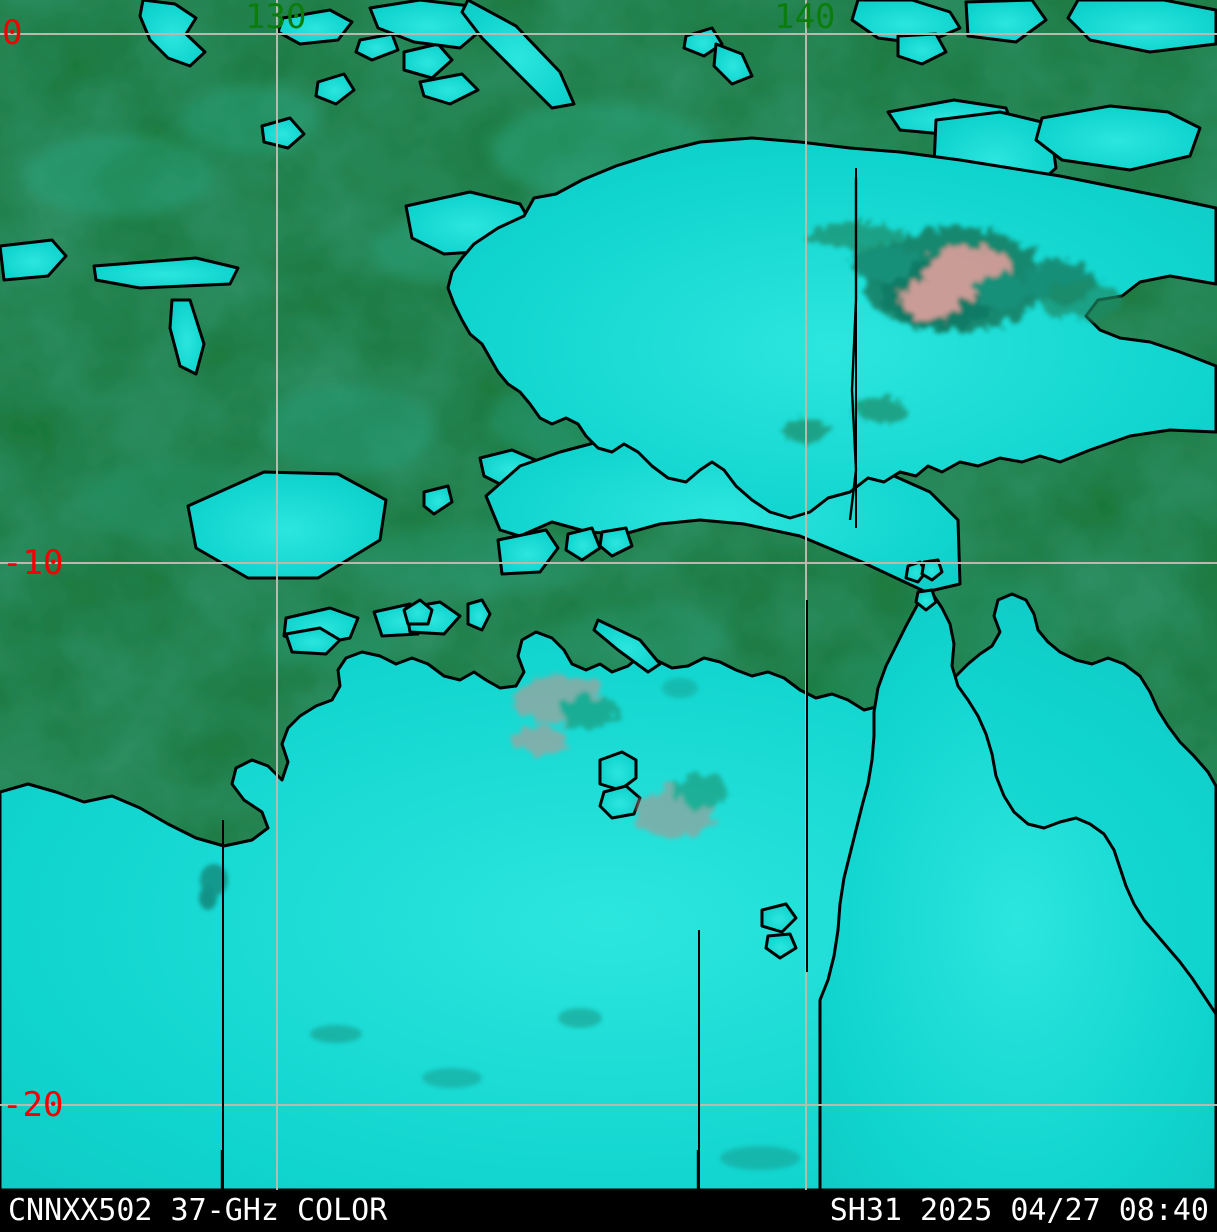  What do you see at coordinates (33, 563) in the screenshot?
I see `lat-label-minus-10: -10` at bounding box center [33, 563].